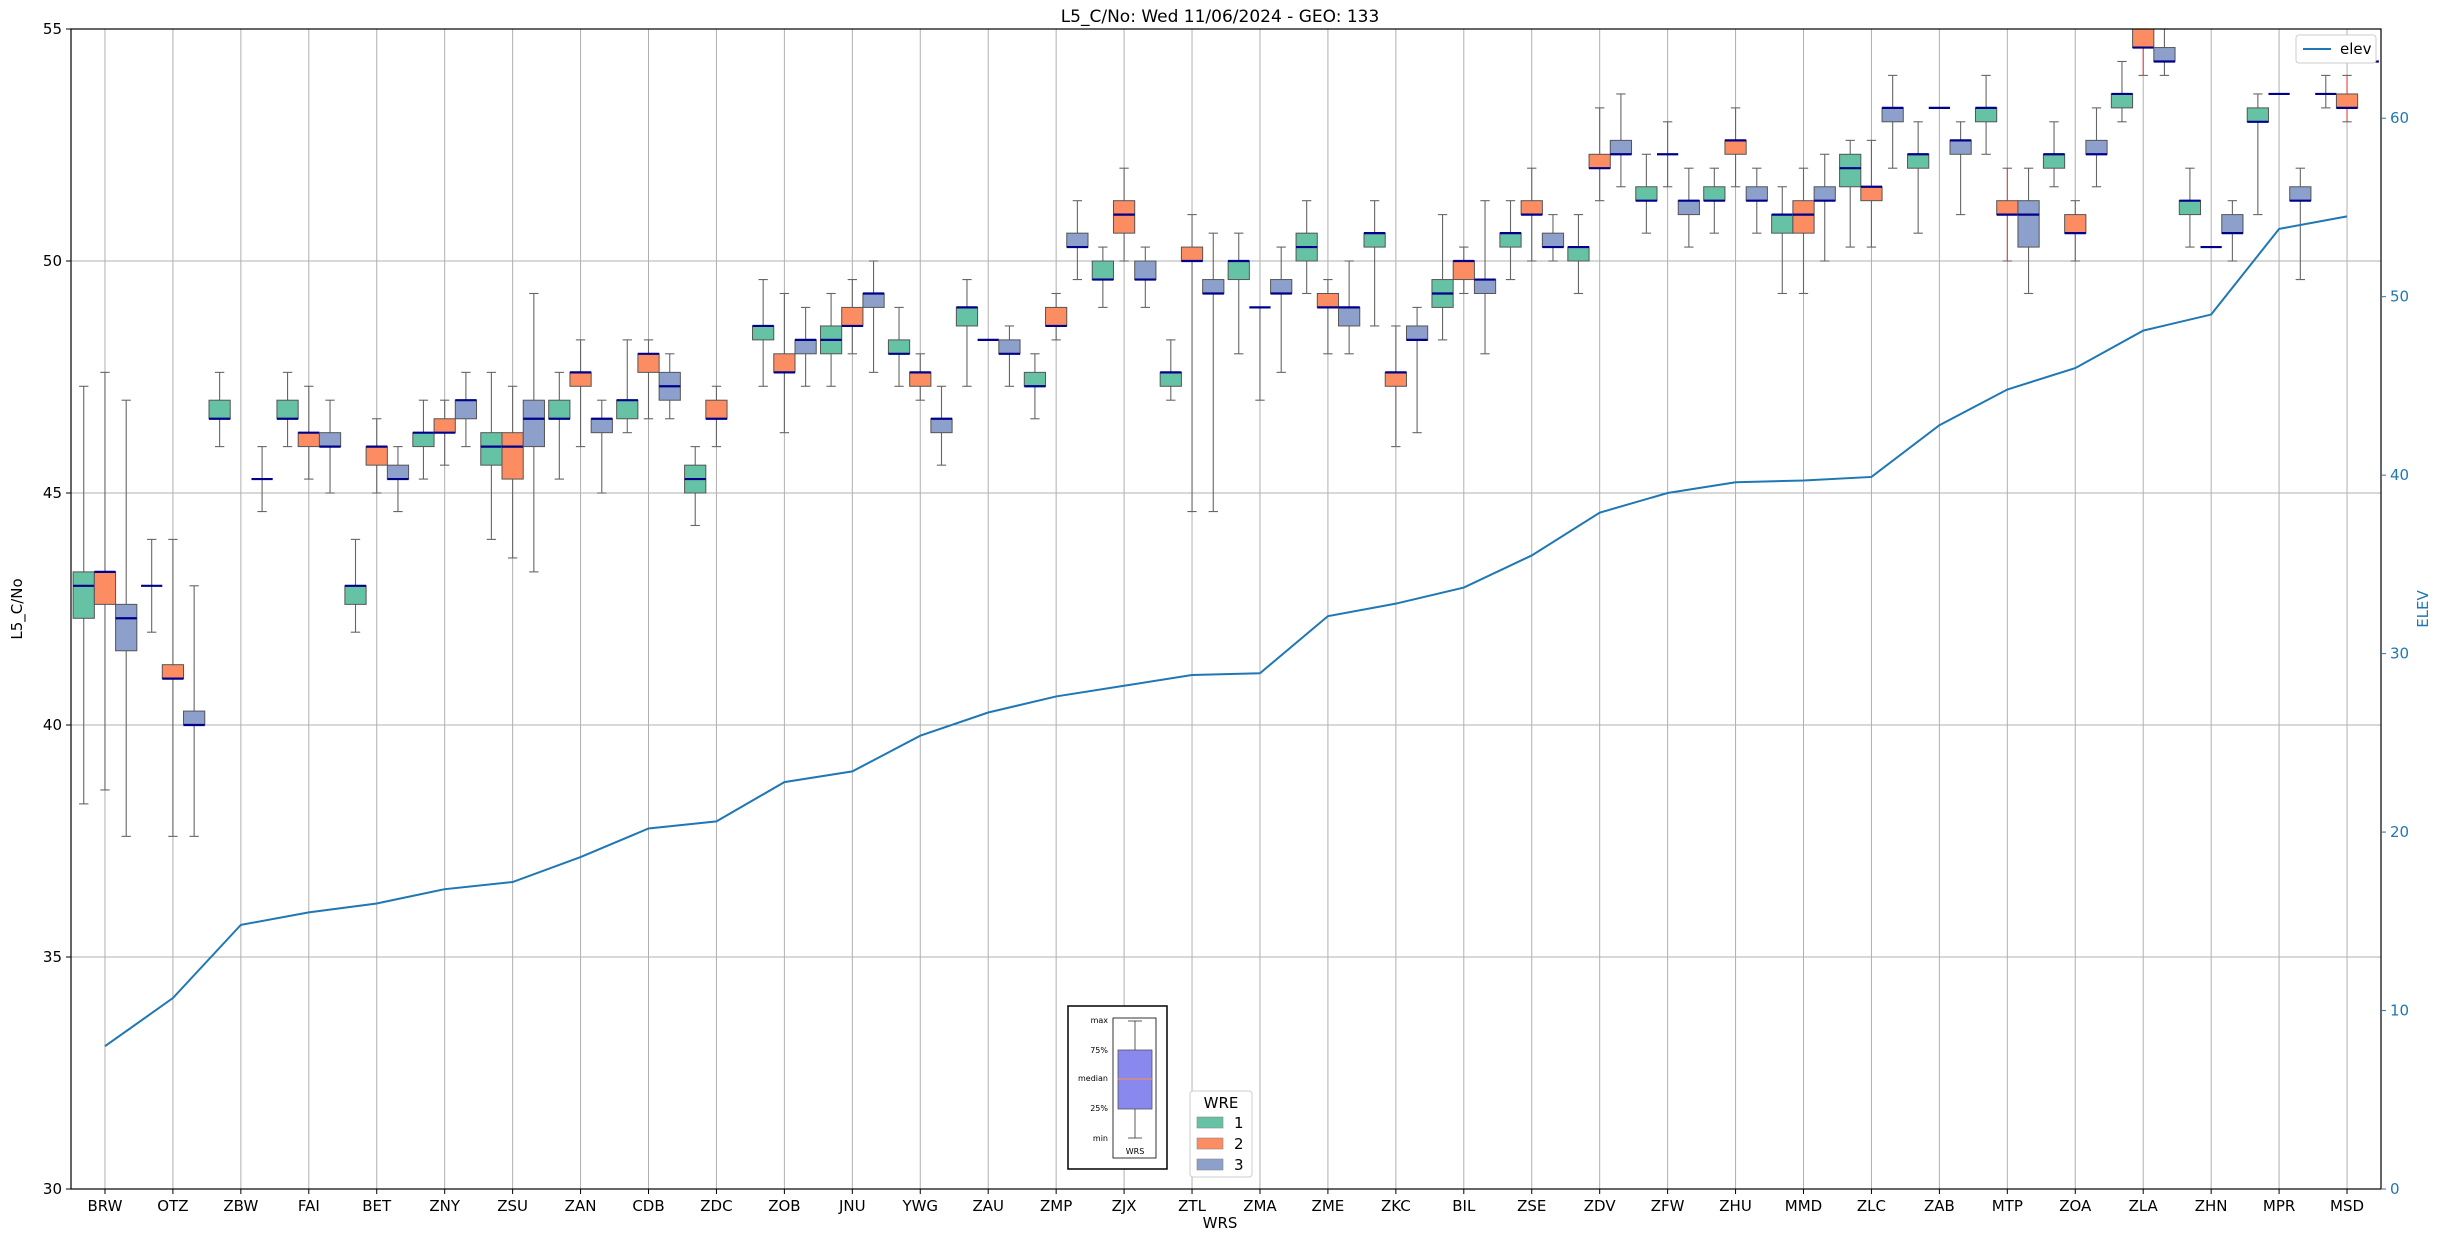 The height and width of the screenshot is (1238, 2439). What do you see at coordinates (1220, 1223) in the screenshot?
I see `x-axis-label: WRS` at bounding box center [1220, 1223].